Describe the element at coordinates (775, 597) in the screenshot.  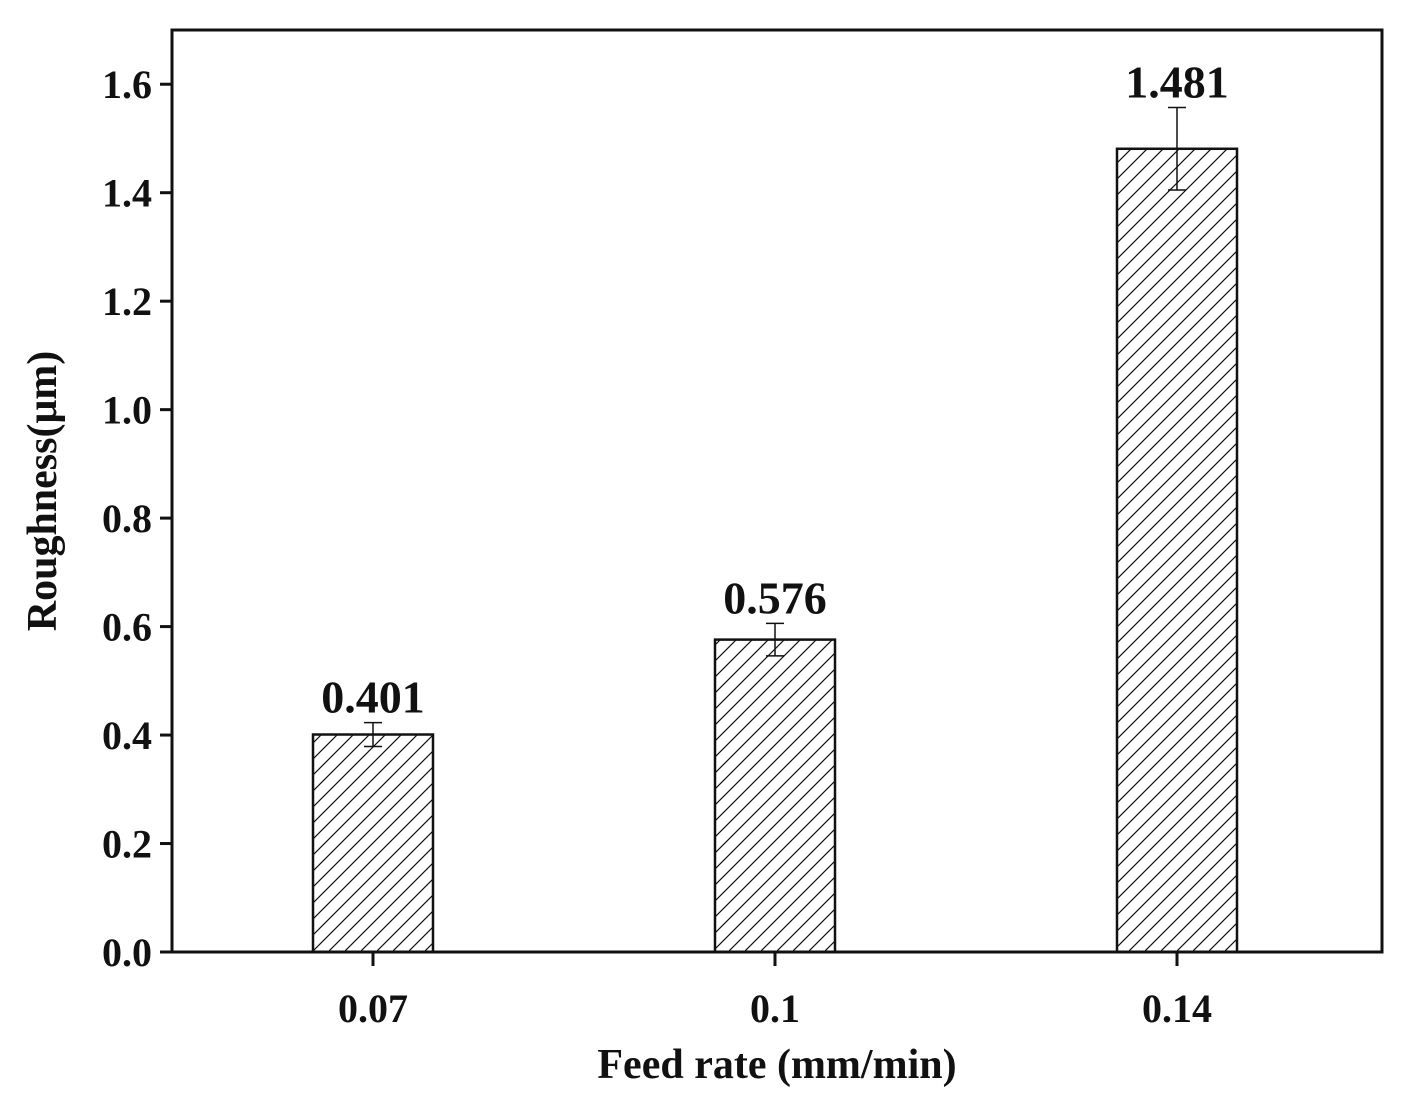
I see `data-label-0.1: 0.576` at that location.